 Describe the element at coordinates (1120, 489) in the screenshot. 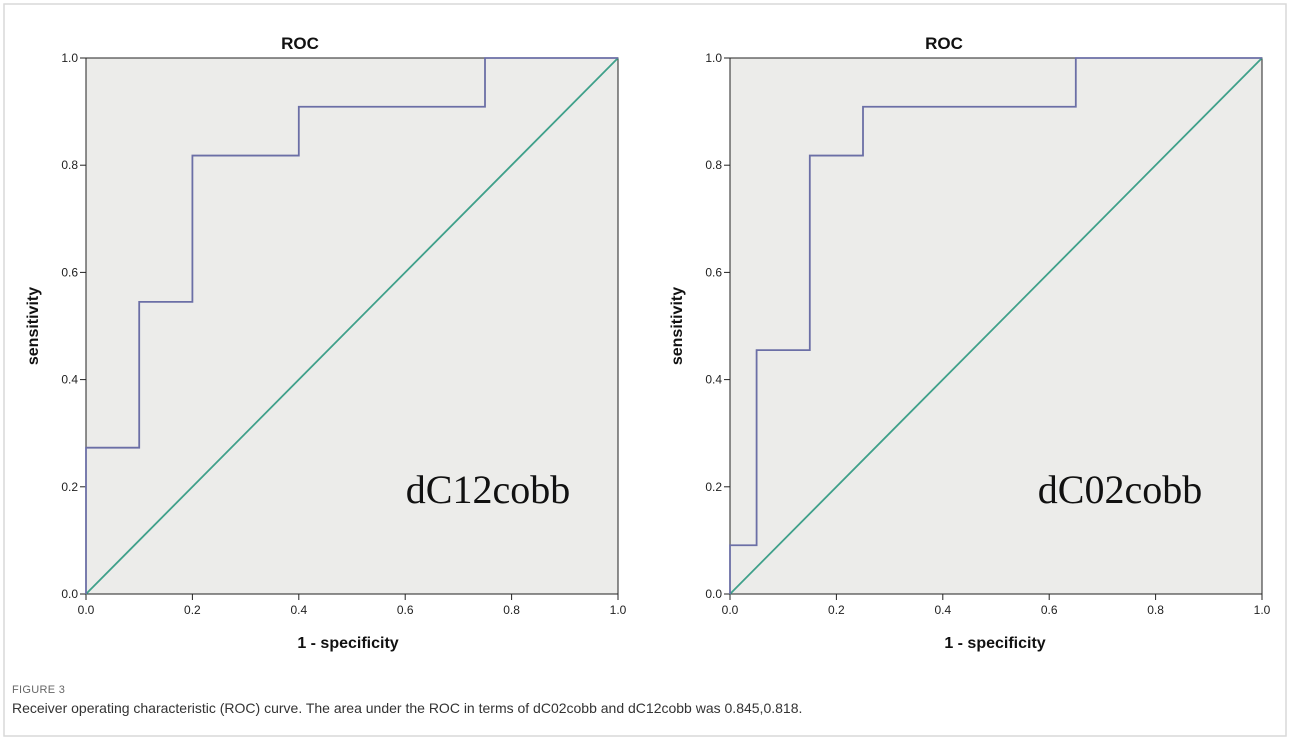

I see `variable-annotation: dC02cobb` at that location.